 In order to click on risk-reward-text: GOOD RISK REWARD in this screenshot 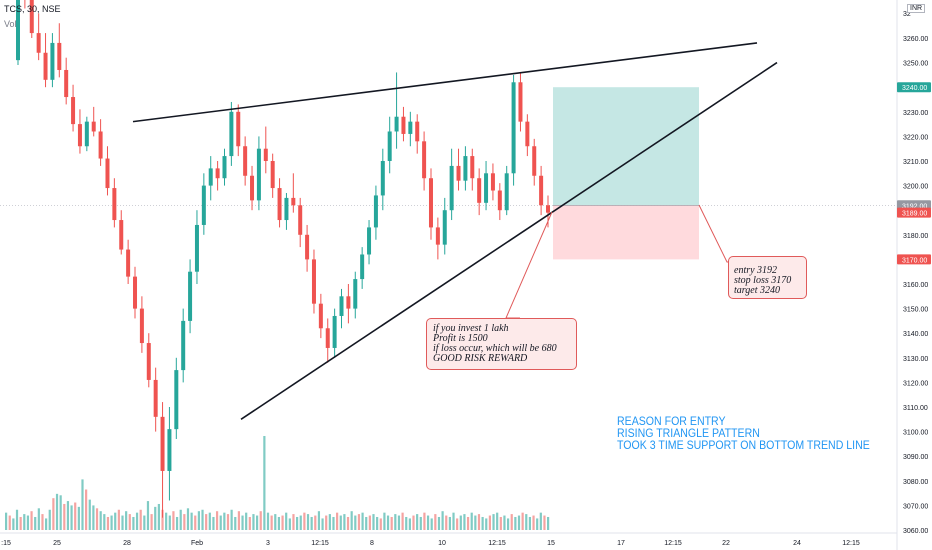, I will do `click(480, 358)`.